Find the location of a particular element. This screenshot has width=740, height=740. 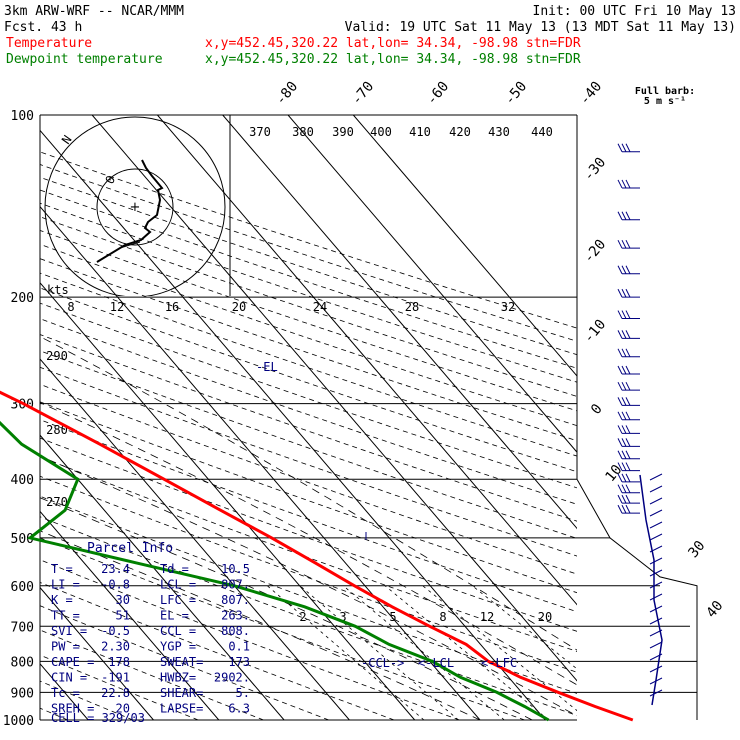

wind-barbs is located at coordinates (640, 424).